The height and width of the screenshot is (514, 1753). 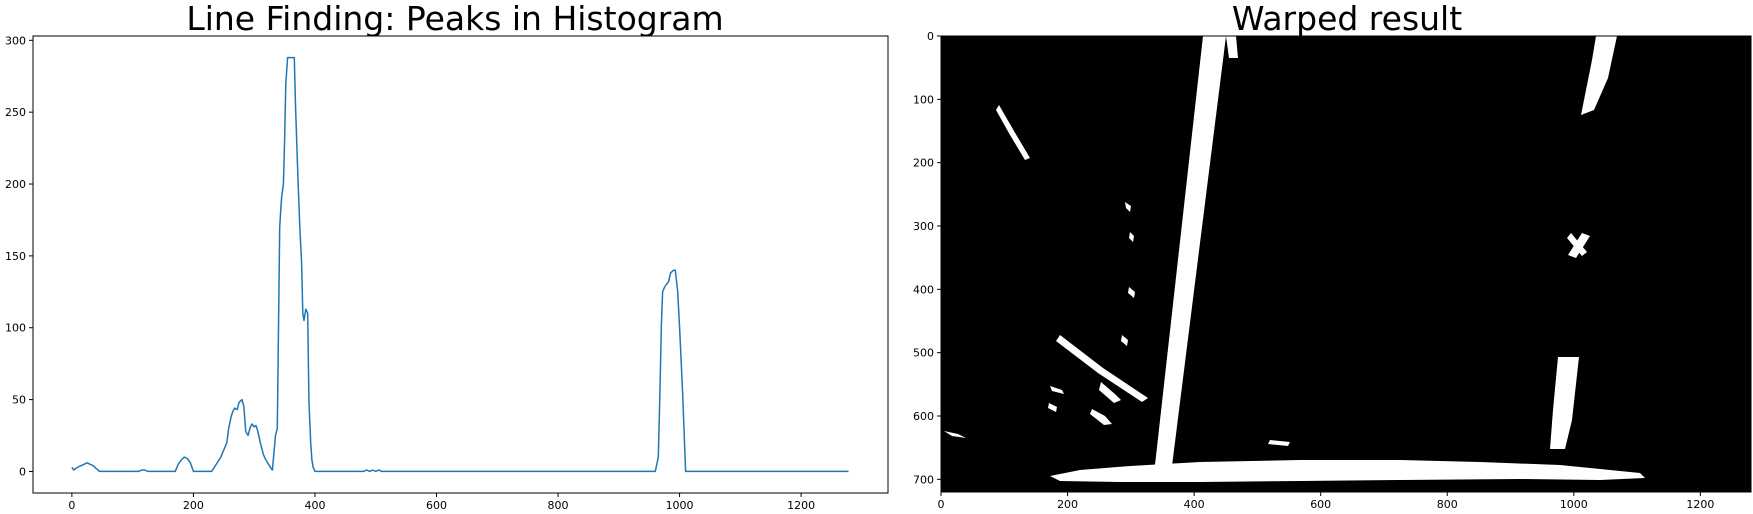 I want to click on bottom-noise-band, so click(x=1347, y=471).